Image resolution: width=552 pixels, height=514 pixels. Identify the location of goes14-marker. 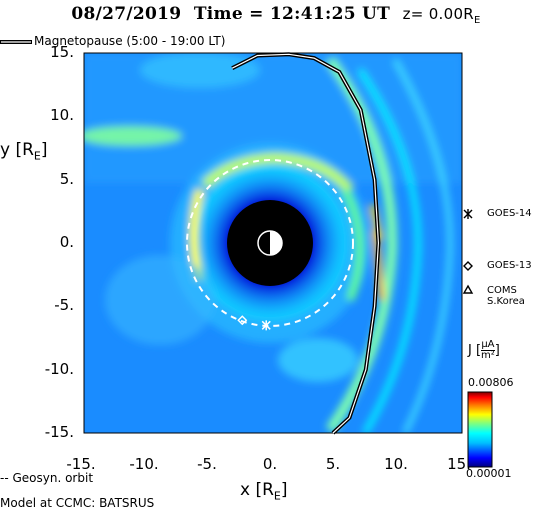
(266, 325).